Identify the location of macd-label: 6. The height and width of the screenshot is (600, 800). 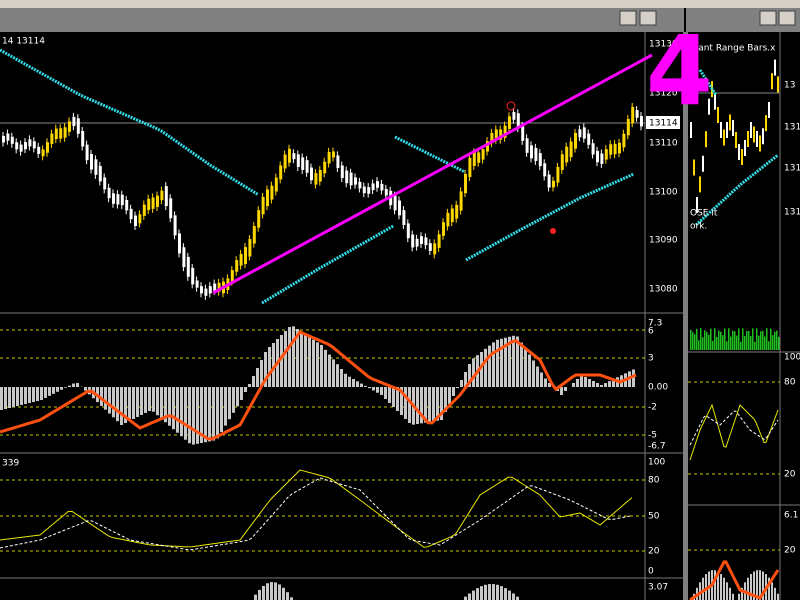
(651, 332).